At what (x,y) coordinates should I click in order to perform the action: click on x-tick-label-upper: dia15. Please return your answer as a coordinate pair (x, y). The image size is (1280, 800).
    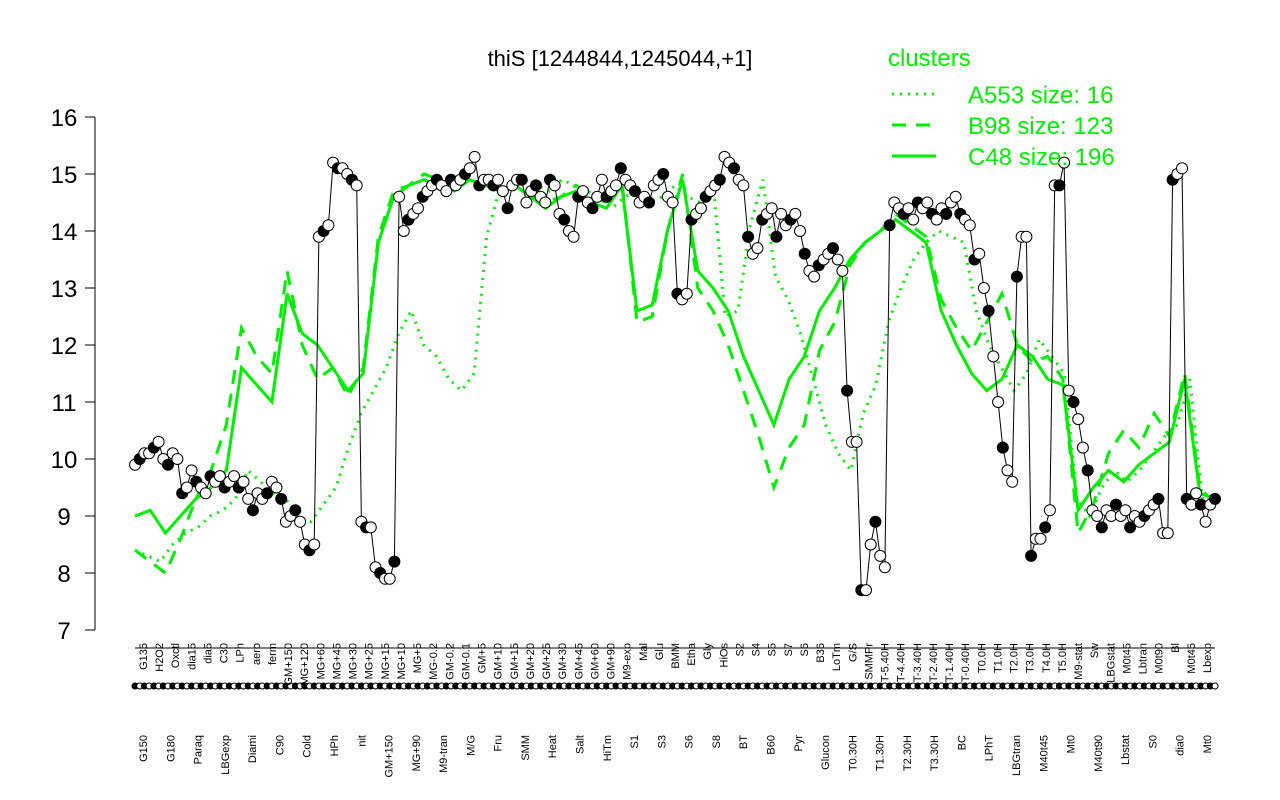
    Looking at the image, I should click on (192, 656).